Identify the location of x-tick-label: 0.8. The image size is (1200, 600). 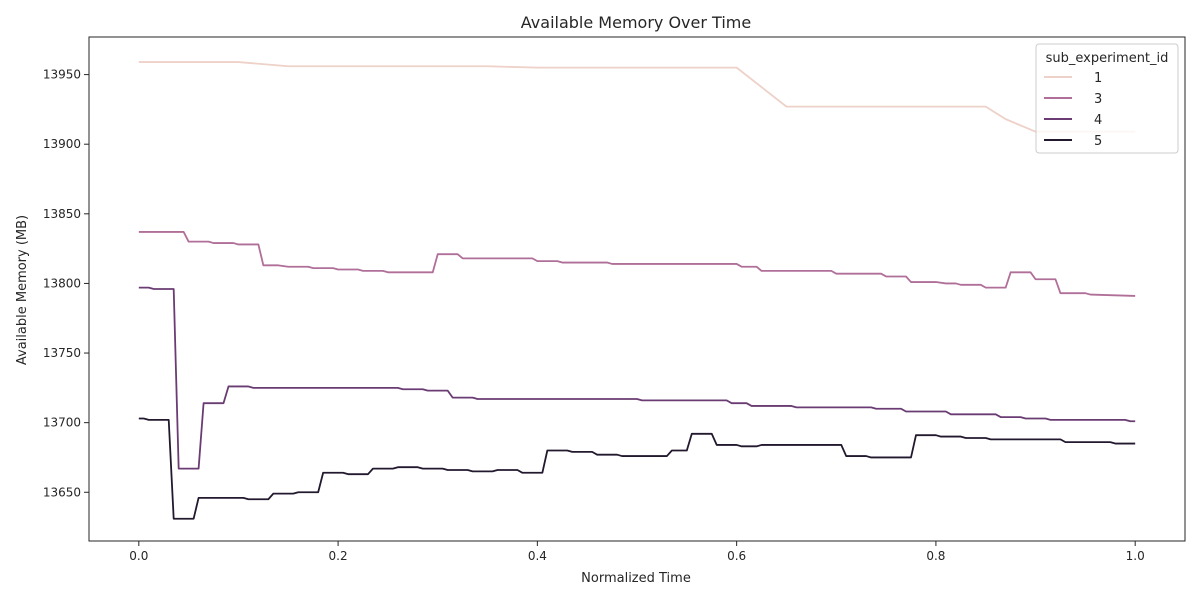
(935, 556).